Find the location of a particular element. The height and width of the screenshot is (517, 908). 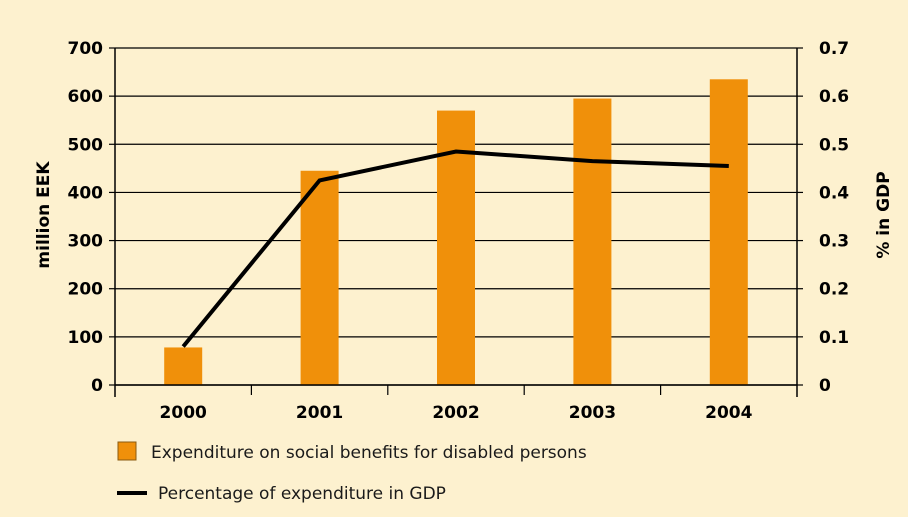

y2-tick-label: 0.5 is located at coordinates (834, 145).